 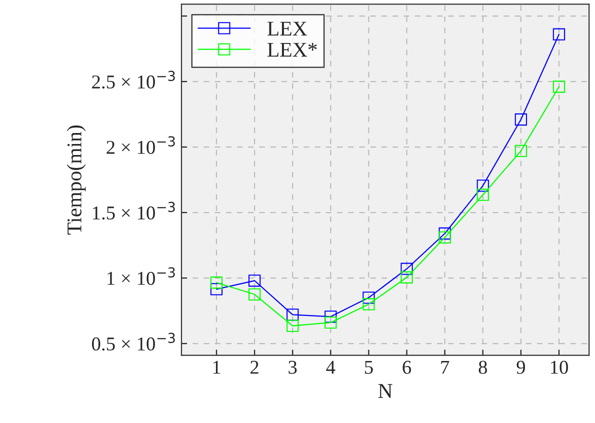 What do you see at coordinates (254, 367) in the screenshot?
I see `x-tick-label: 2` at bounding box center [254, 367].